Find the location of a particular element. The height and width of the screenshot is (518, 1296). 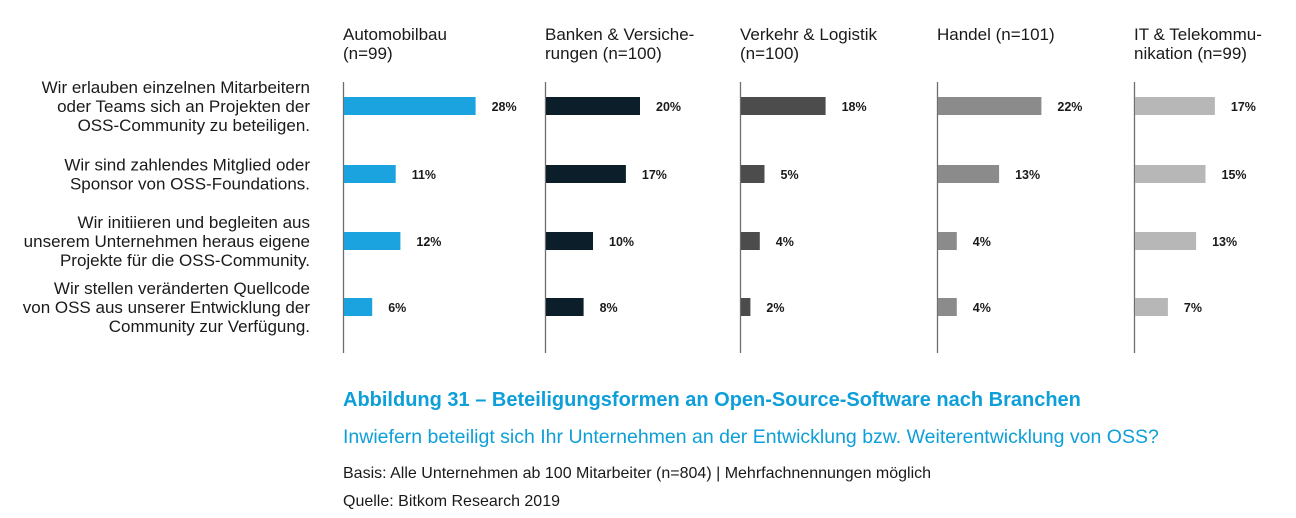

category-label: Wir sind zahlendes Mitglied oder is located at coordinates (187, 165).